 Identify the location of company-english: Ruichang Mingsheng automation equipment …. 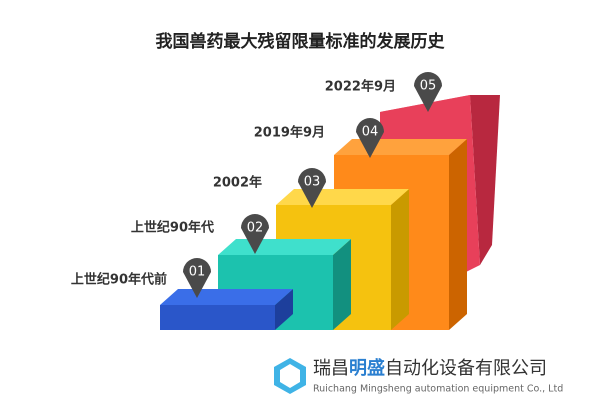
(438, 389).